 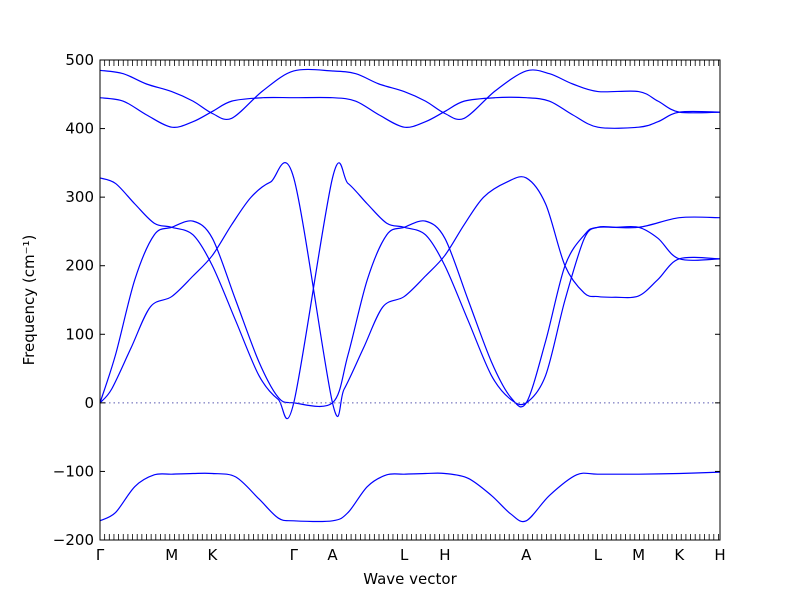 I want to click on y-tick-label: 300, so click(x=79, y=197).